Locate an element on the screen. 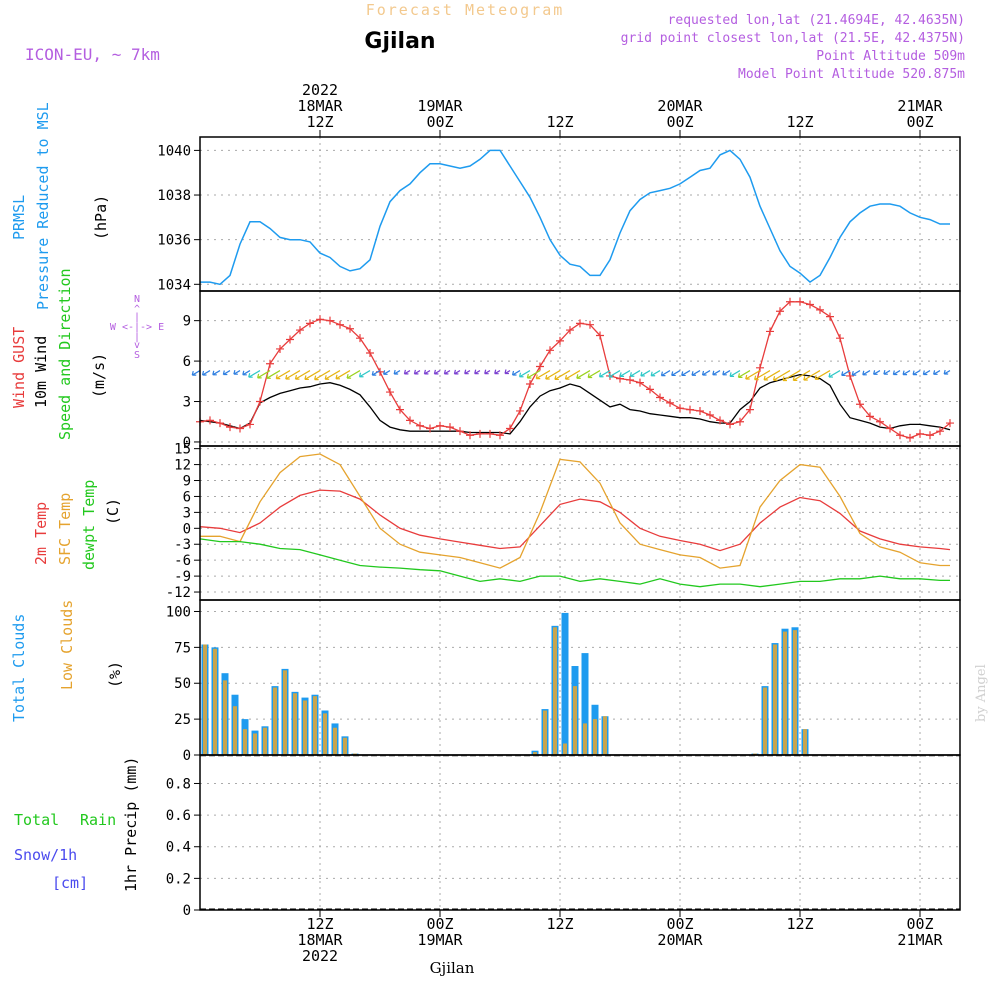  top-time-label: 2022 is located at coordinates (320, 90).